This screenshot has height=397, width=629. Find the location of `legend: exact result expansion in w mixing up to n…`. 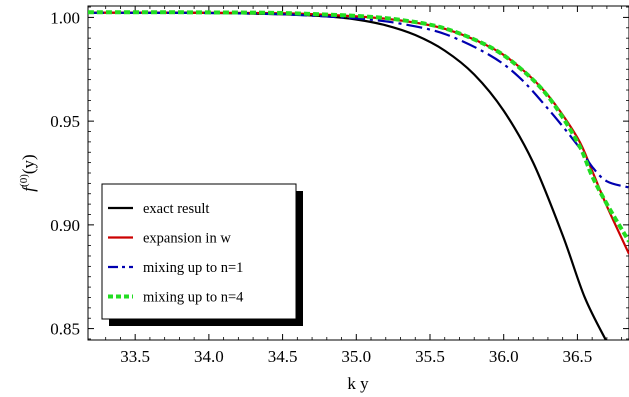

legend: exact result expansion in w mixing up to n… is located at coordinates (202, 254).